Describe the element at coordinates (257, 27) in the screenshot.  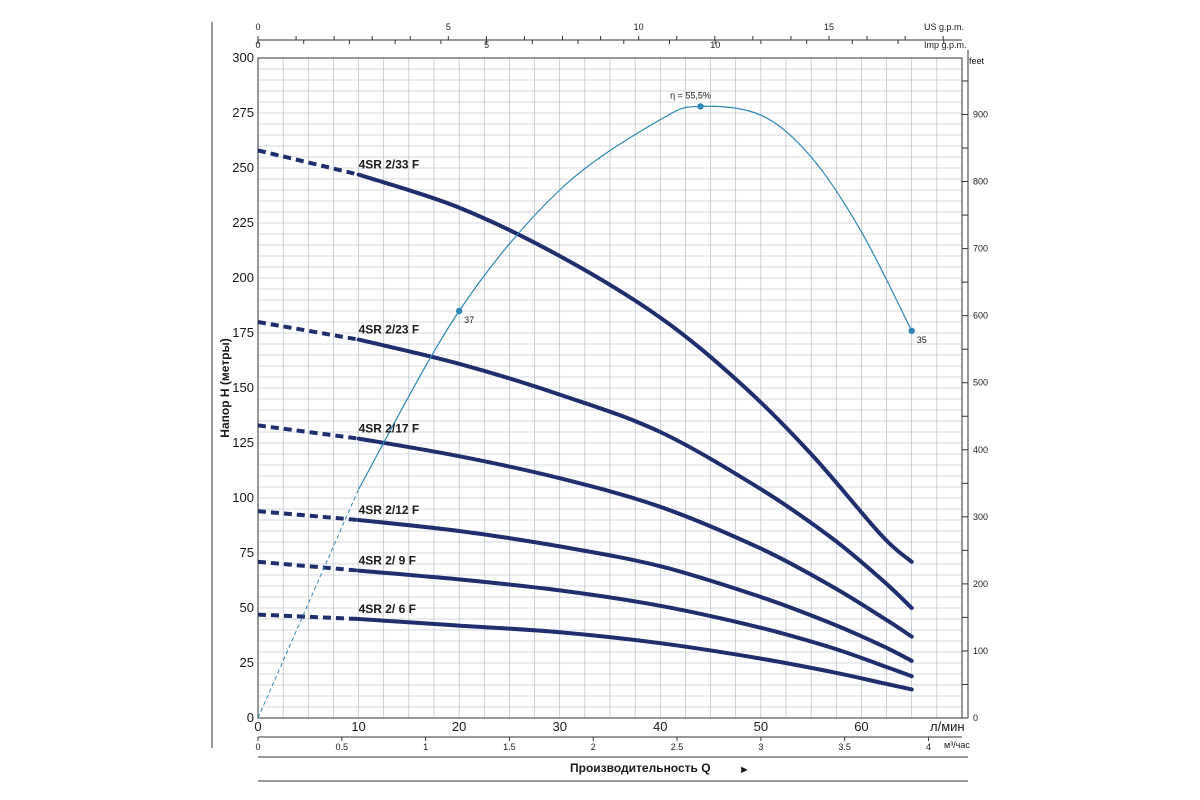
I see `us-gpm-tick-label: 0` at that location.